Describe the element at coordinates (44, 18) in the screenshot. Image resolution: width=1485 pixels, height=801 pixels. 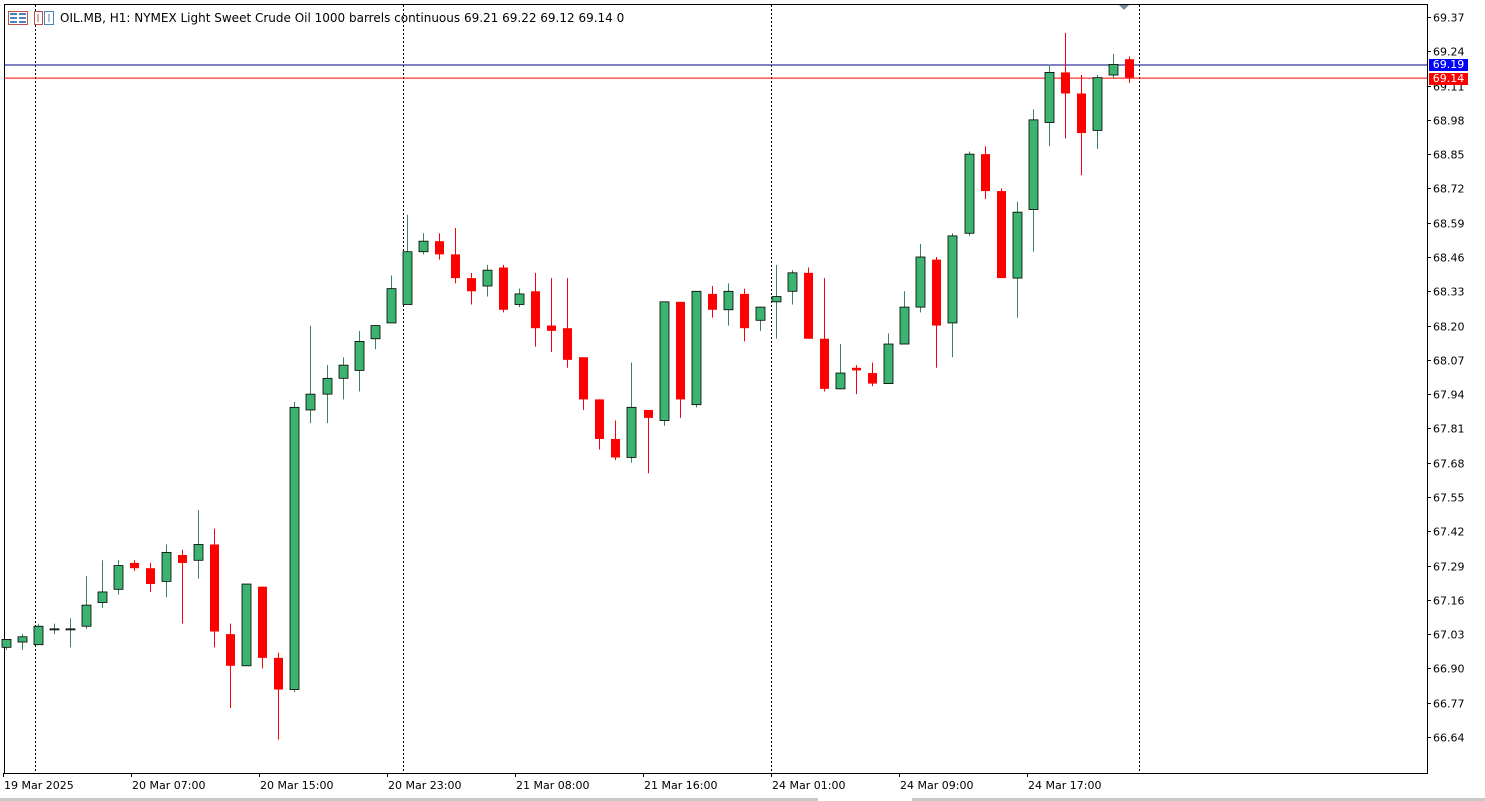
I see `chart-icon` at that location.